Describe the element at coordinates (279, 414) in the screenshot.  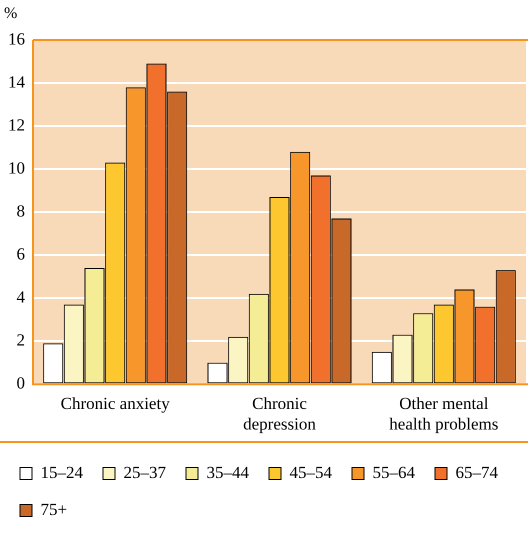
I see `x-tick-label: Chronic depression` at that location.